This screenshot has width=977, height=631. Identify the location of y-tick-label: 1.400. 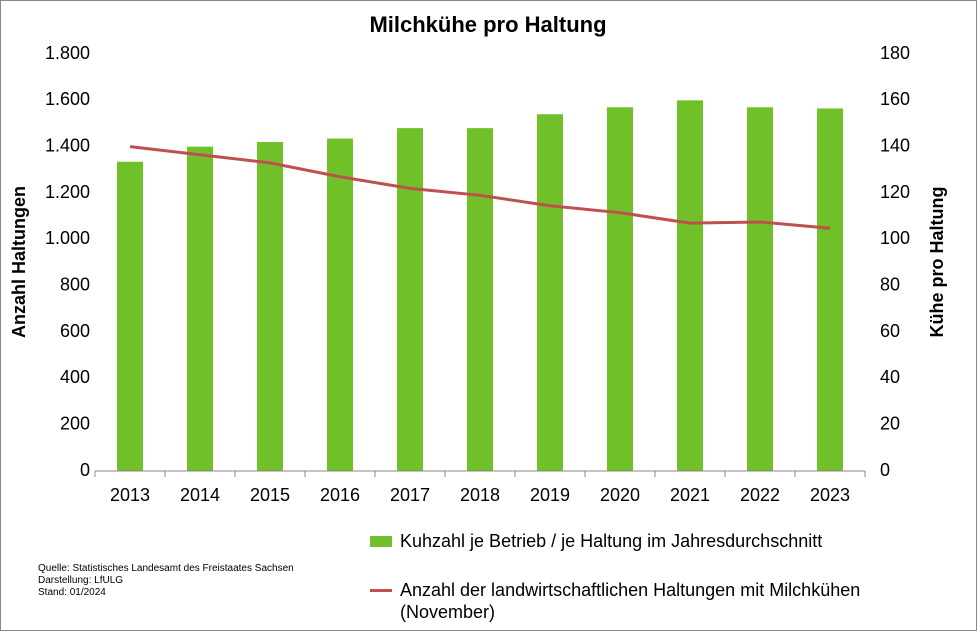
(67, 145).